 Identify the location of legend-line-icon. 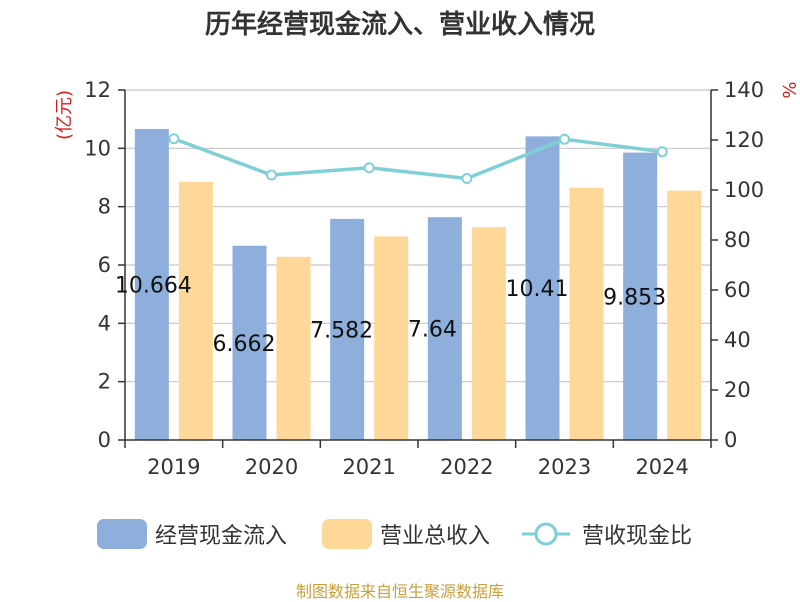
(546, 534).